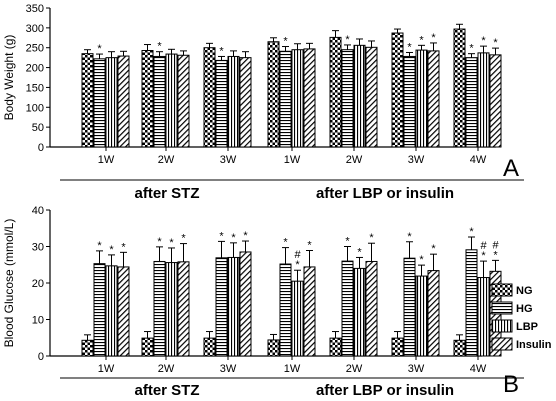  I want to click on y-tick-label: 100, so click(35, 108).